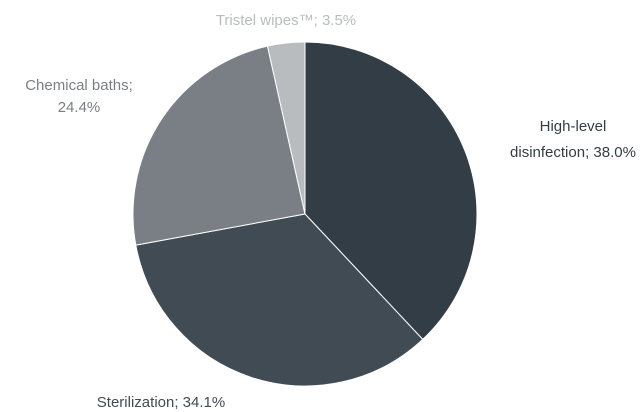  What do you see at coordinates (286, 20) in the screenshot?
I see `data-label-tristel-wipes: Tristel wipes™; 3.5%` at bounding box center [286, 20].